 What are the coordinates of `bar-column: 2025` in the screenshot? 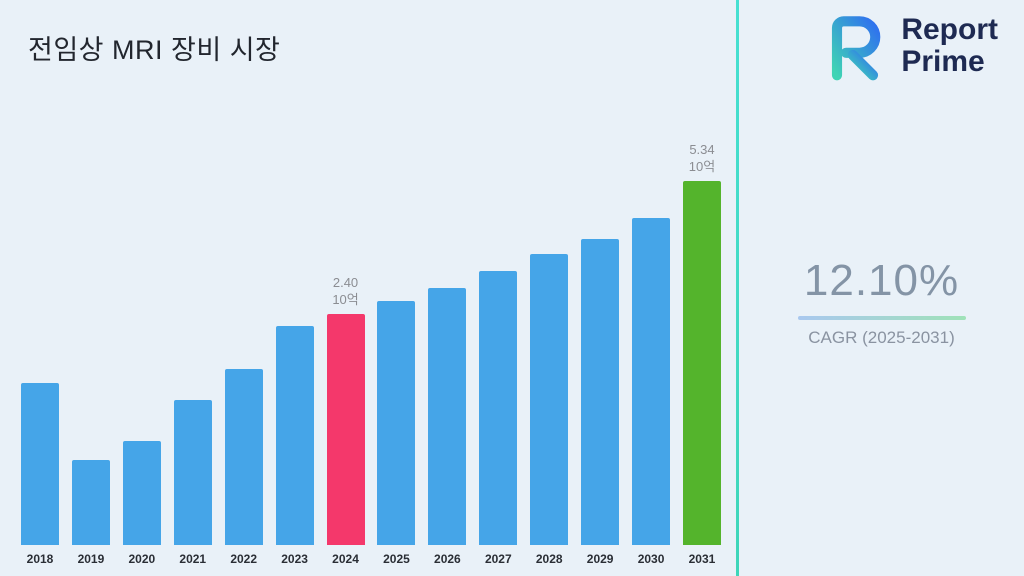 It's located at (396, 433).